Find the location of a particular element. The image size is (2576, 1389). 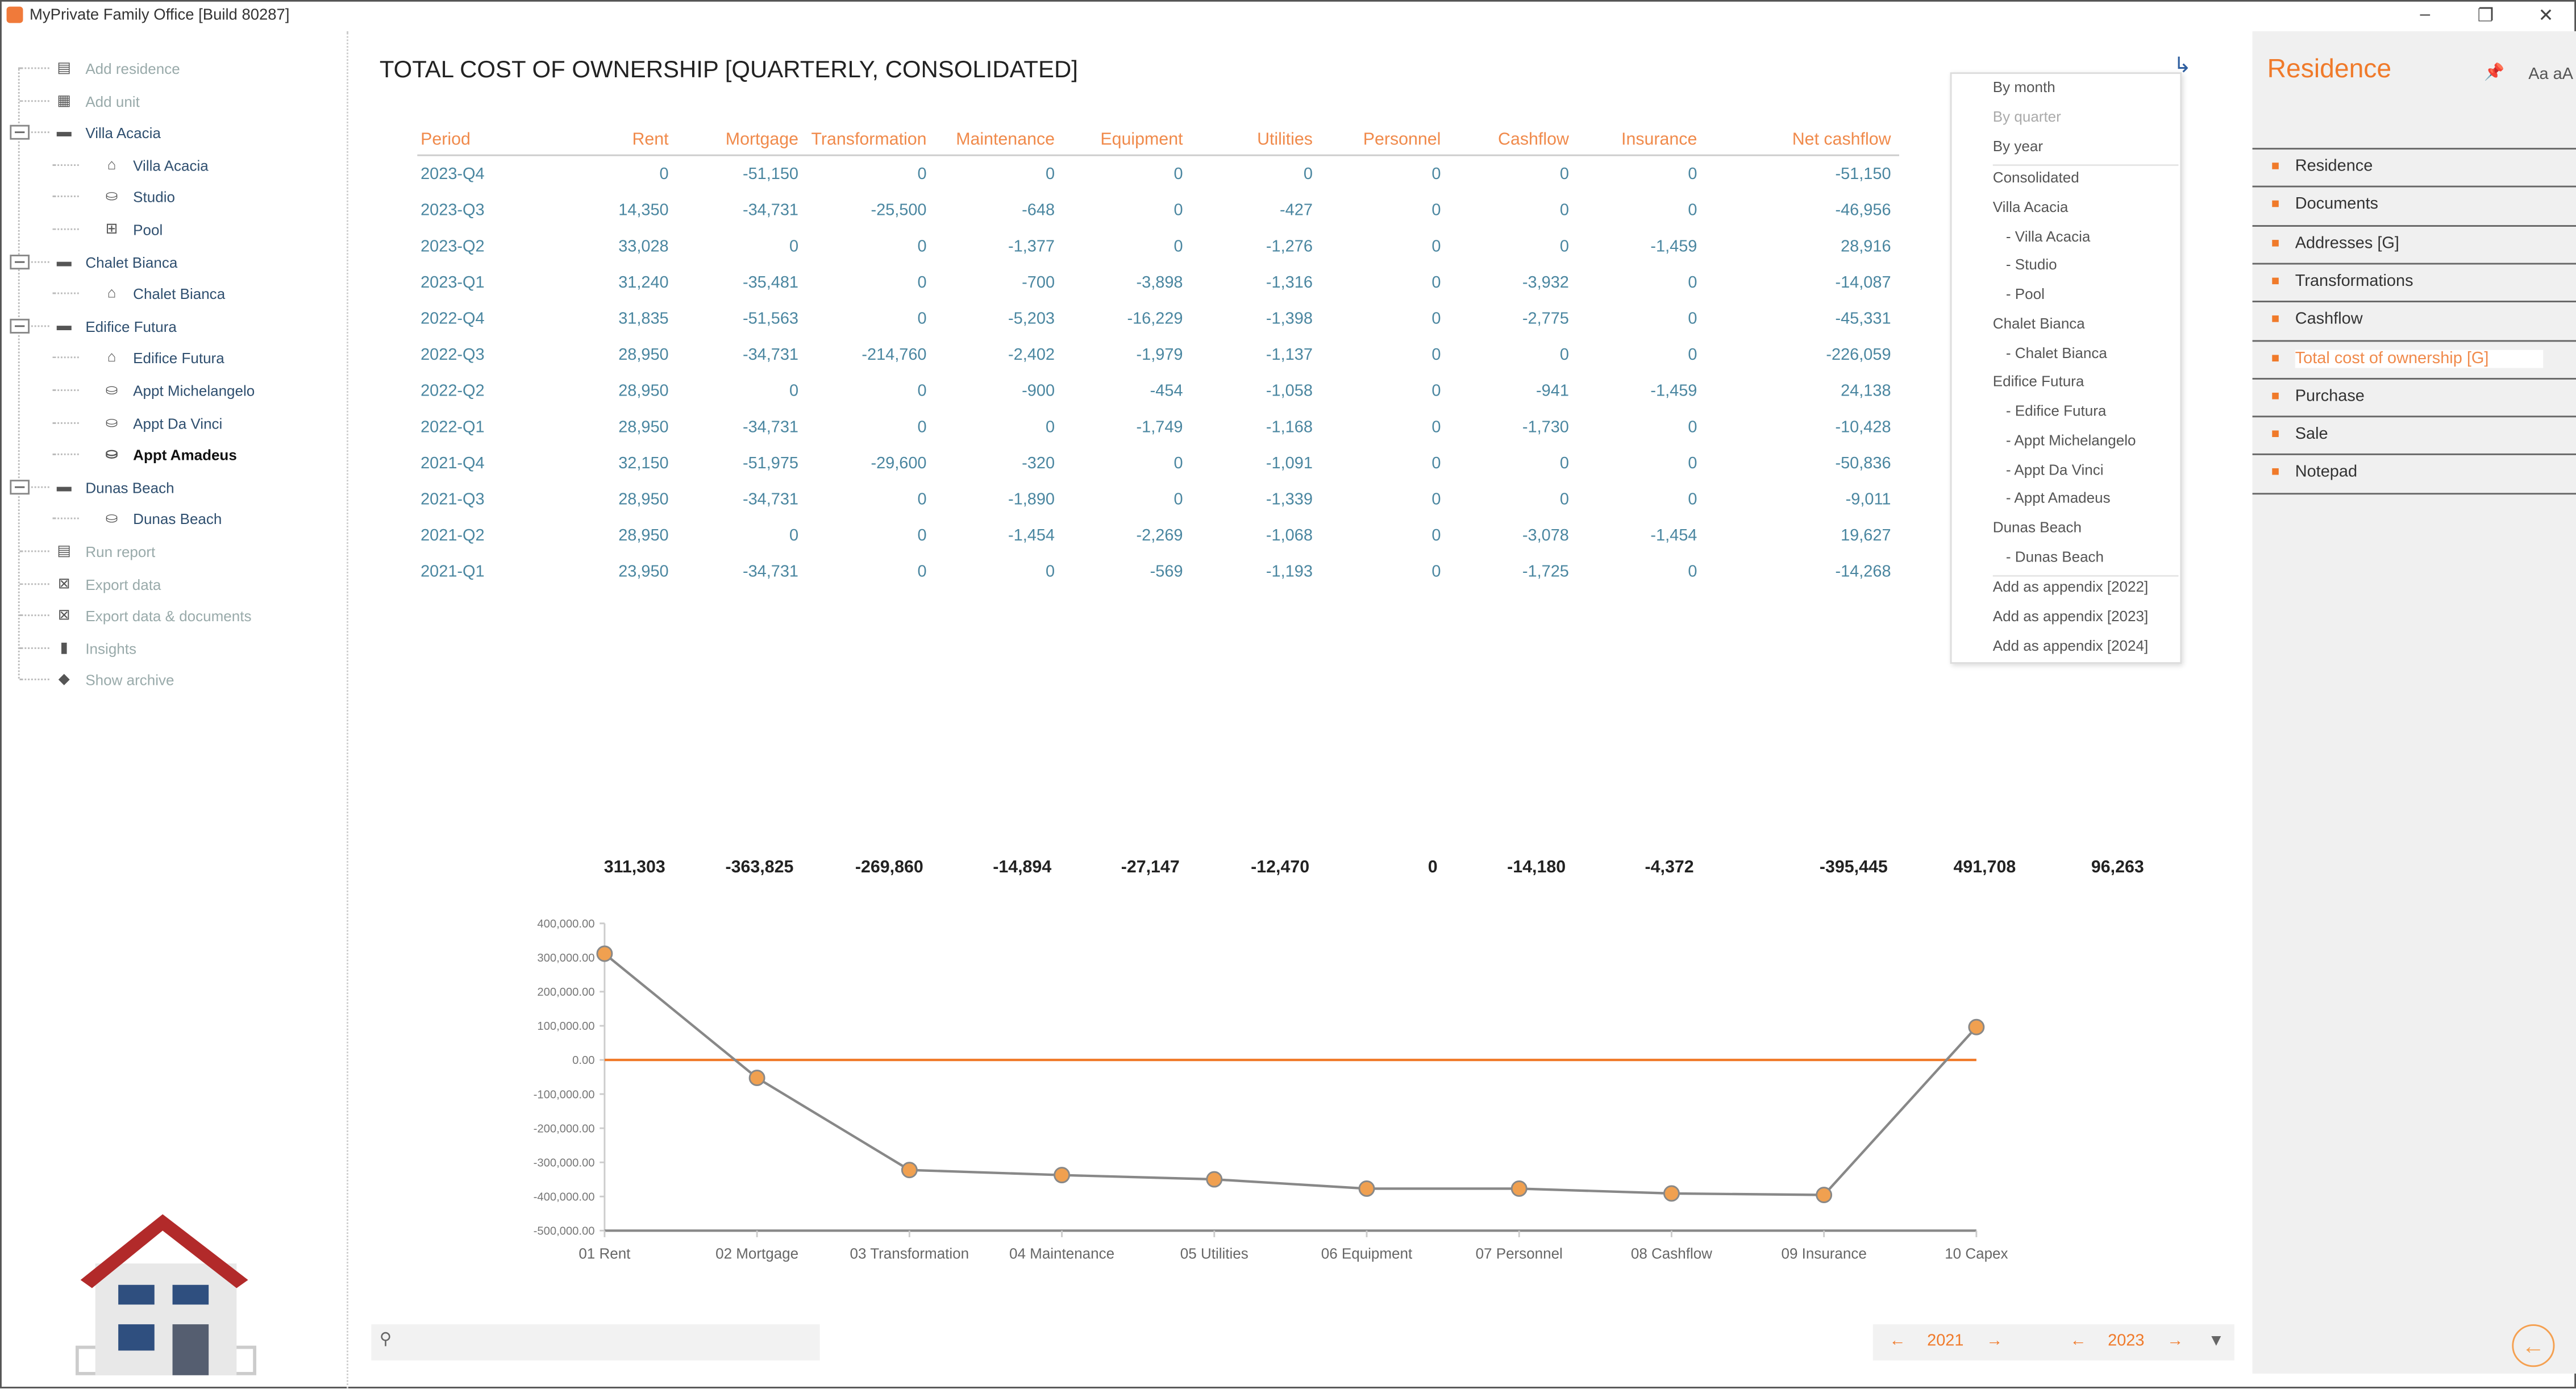

year-to: 2023 is located at coordinates (2126, 1341).